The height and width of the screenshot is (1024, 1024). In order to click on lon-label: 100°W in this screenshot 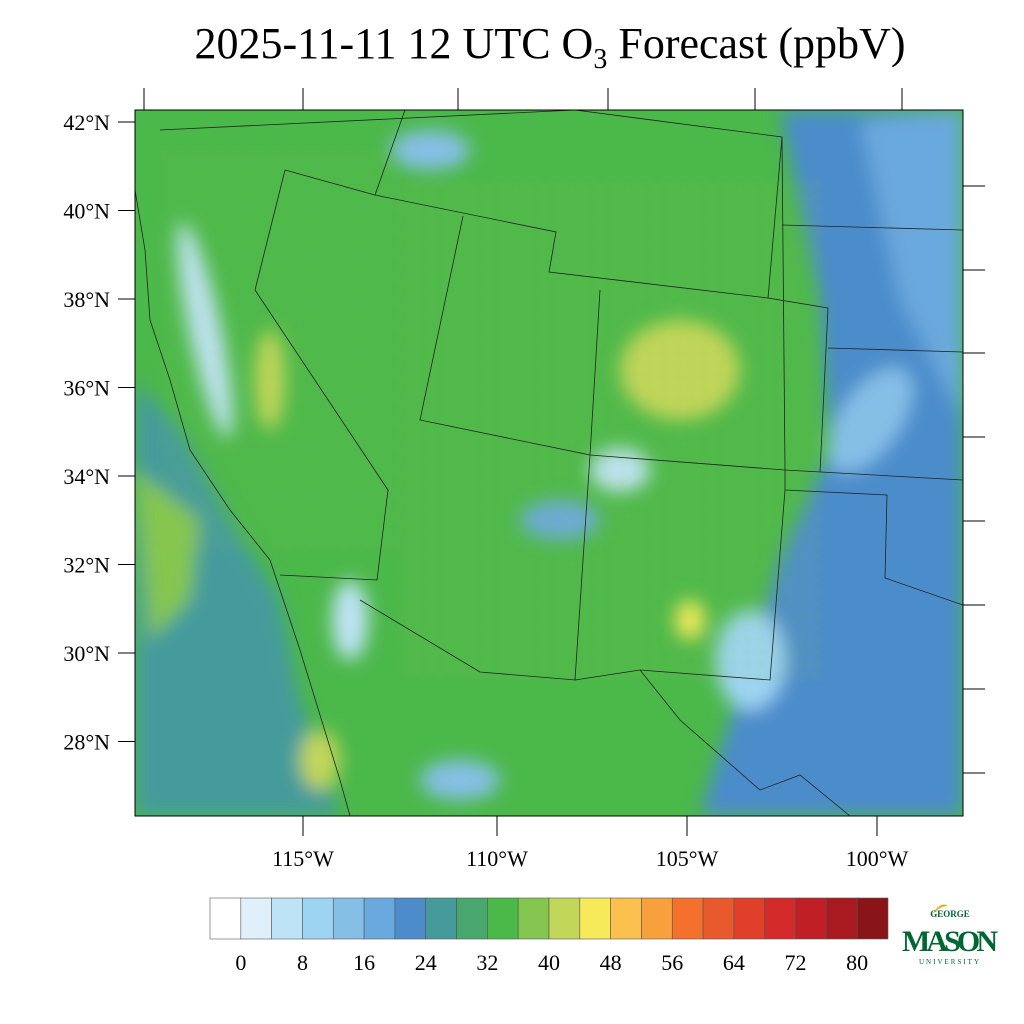, I will do `click(877, 858)`.